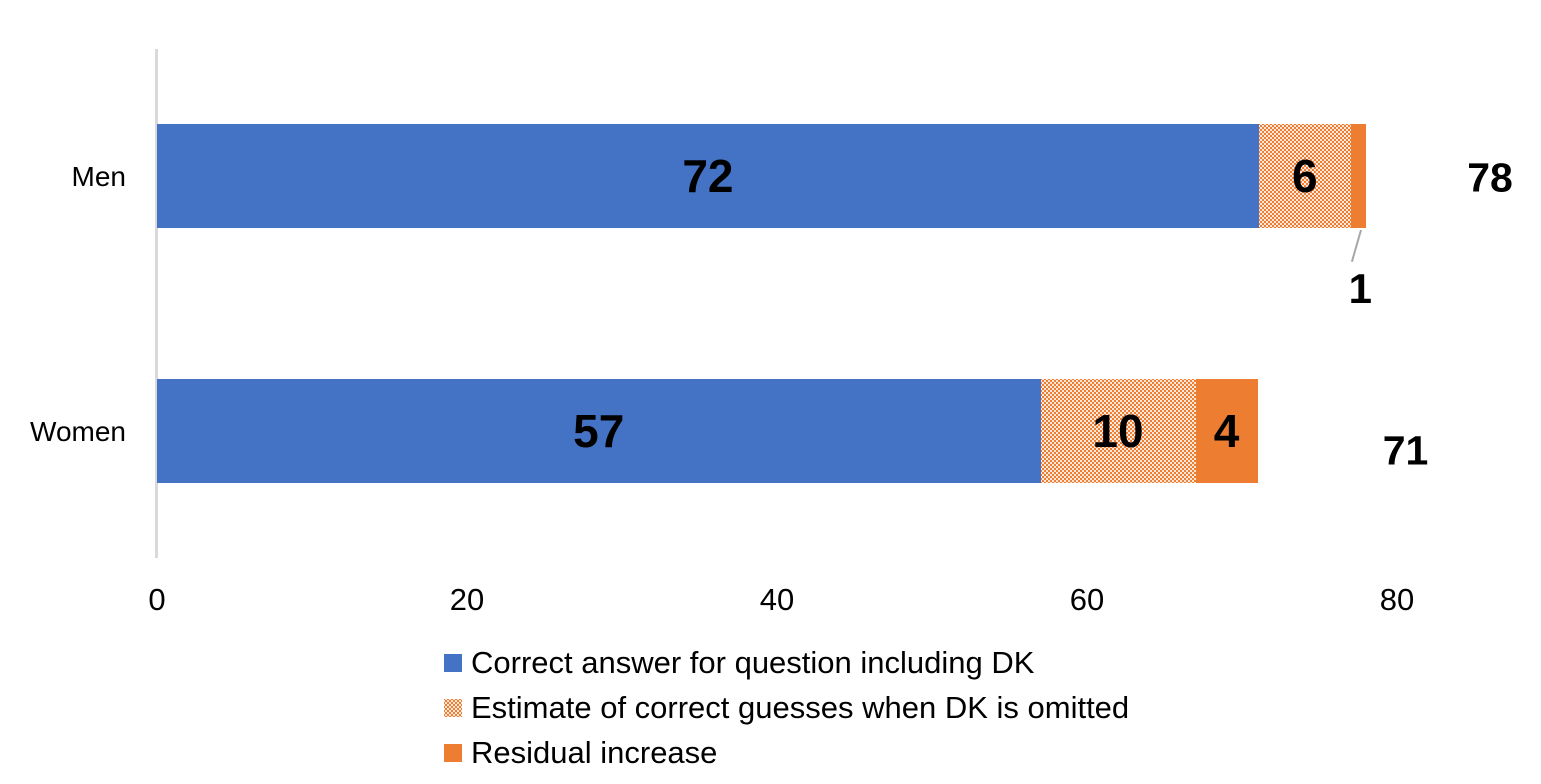 The image size is (1541, 784). I want to click on x-axis-tick-label: 0, so click(157, 599).